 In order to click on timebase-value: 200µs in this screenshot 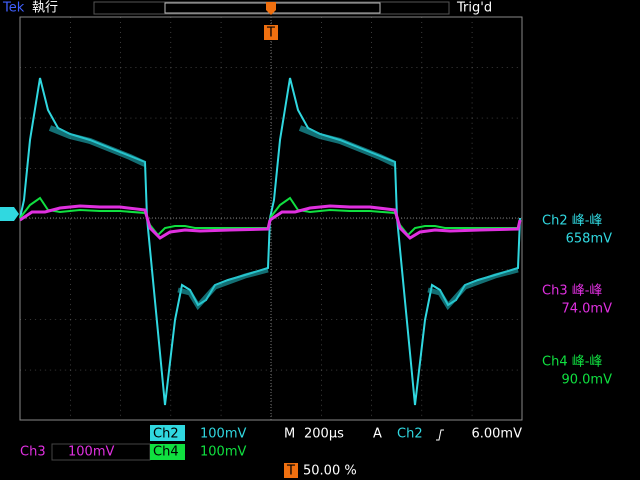, I will do `click(324, 434)`.